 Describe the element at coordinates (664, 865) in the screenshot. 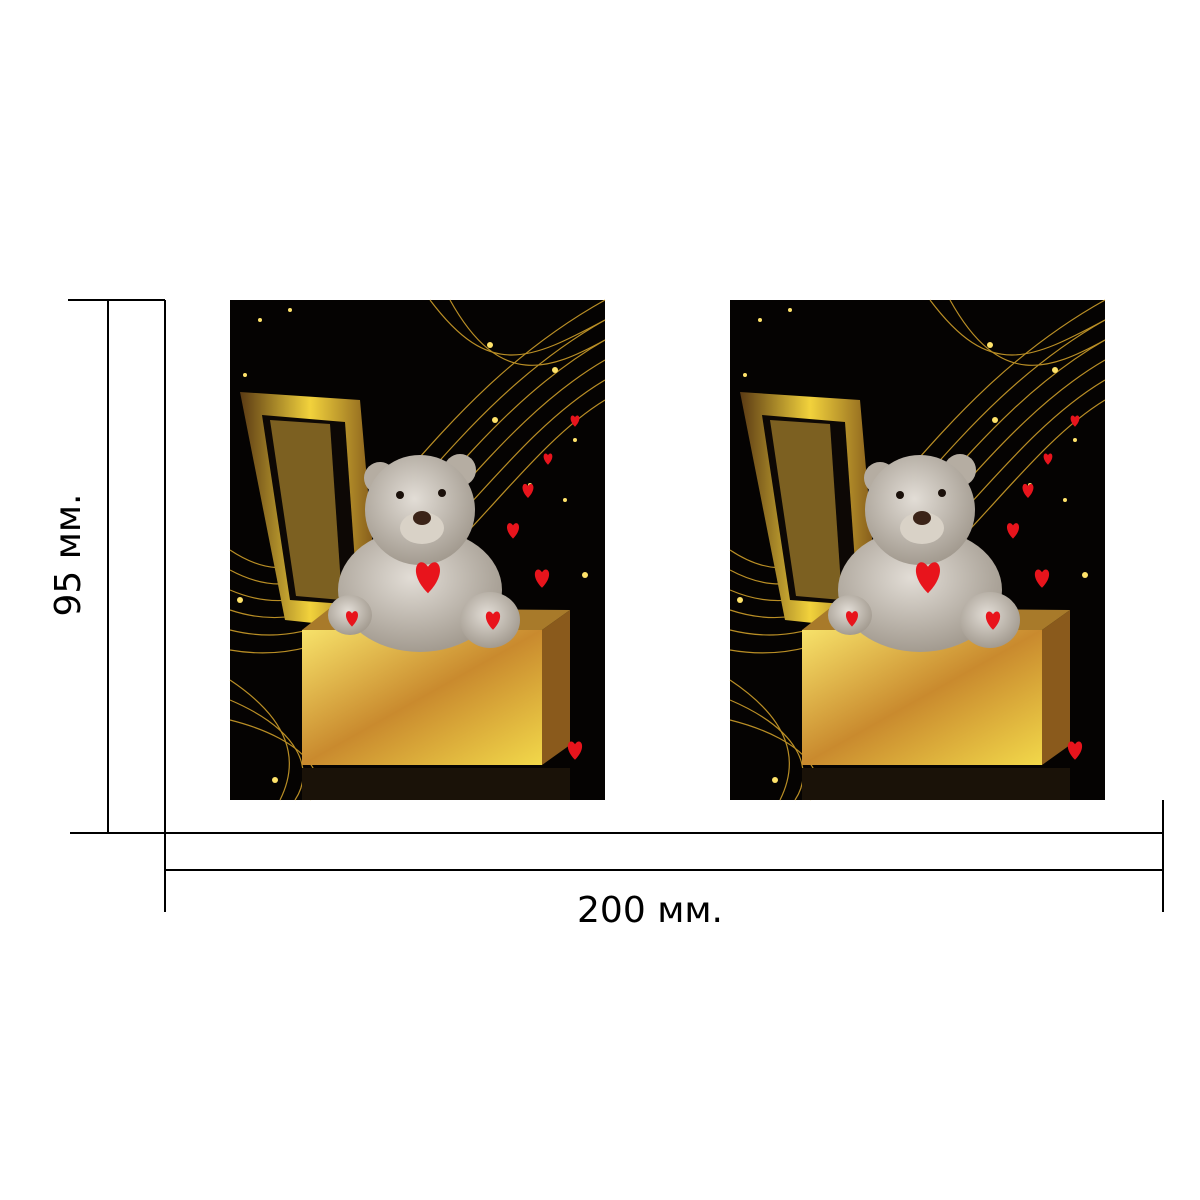

I see `width-dimension: 200 мм.` at that location.